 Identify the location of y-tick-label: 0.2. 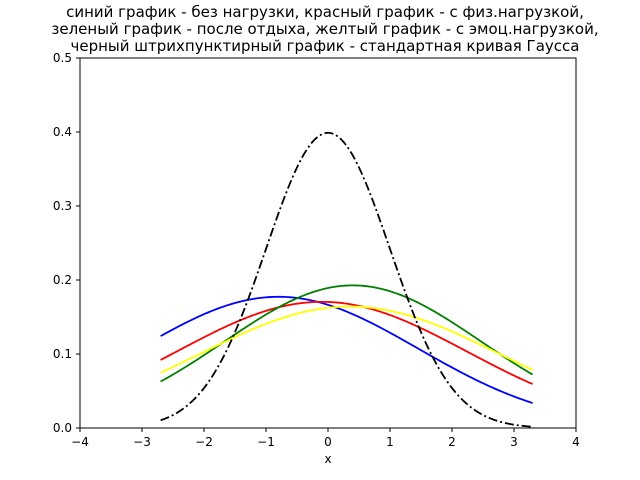
(62, 280).